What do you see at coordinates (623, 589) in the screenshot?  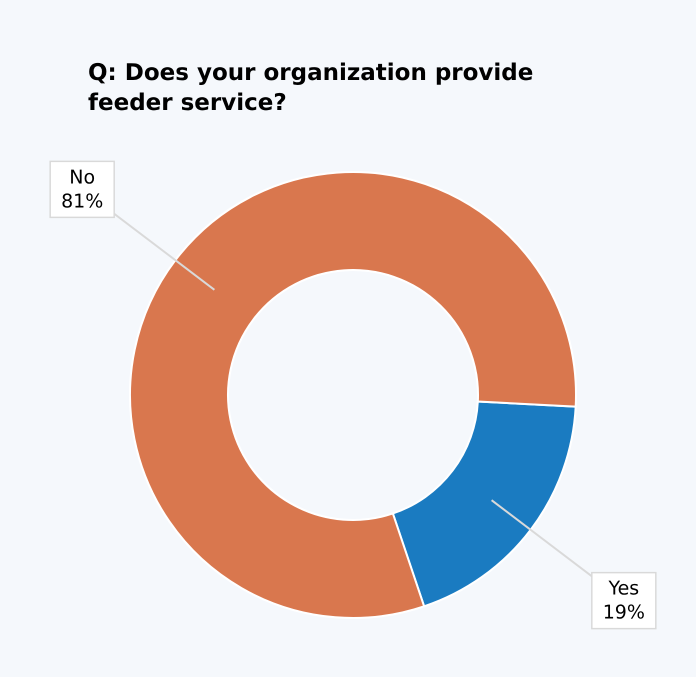 I see `slice-label: Yes` at bounding box center [623, 589].